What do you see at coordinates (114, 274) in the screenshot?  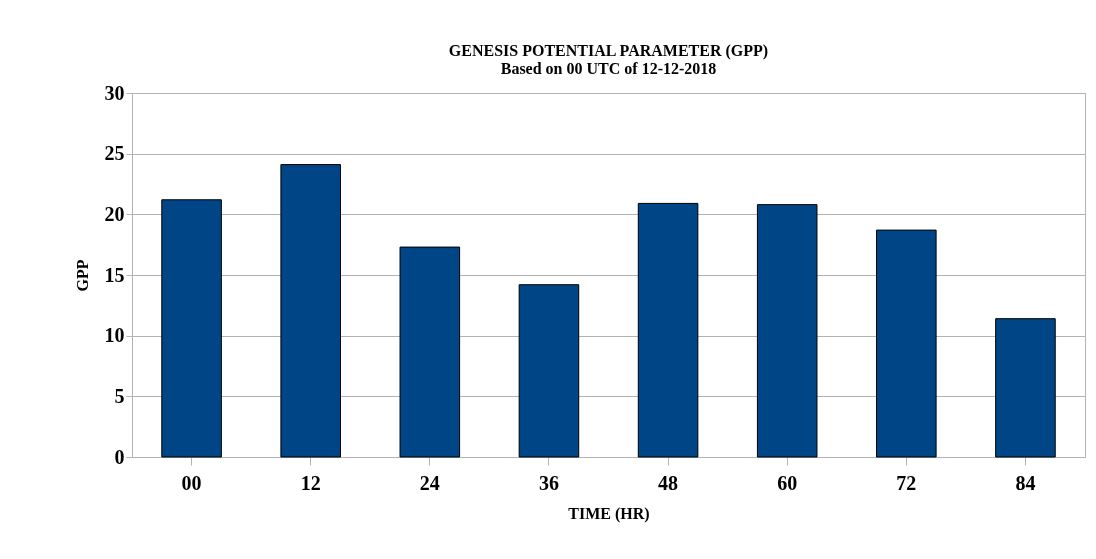 I see `y-tick-label: 15` at bounding box center [114, 274].